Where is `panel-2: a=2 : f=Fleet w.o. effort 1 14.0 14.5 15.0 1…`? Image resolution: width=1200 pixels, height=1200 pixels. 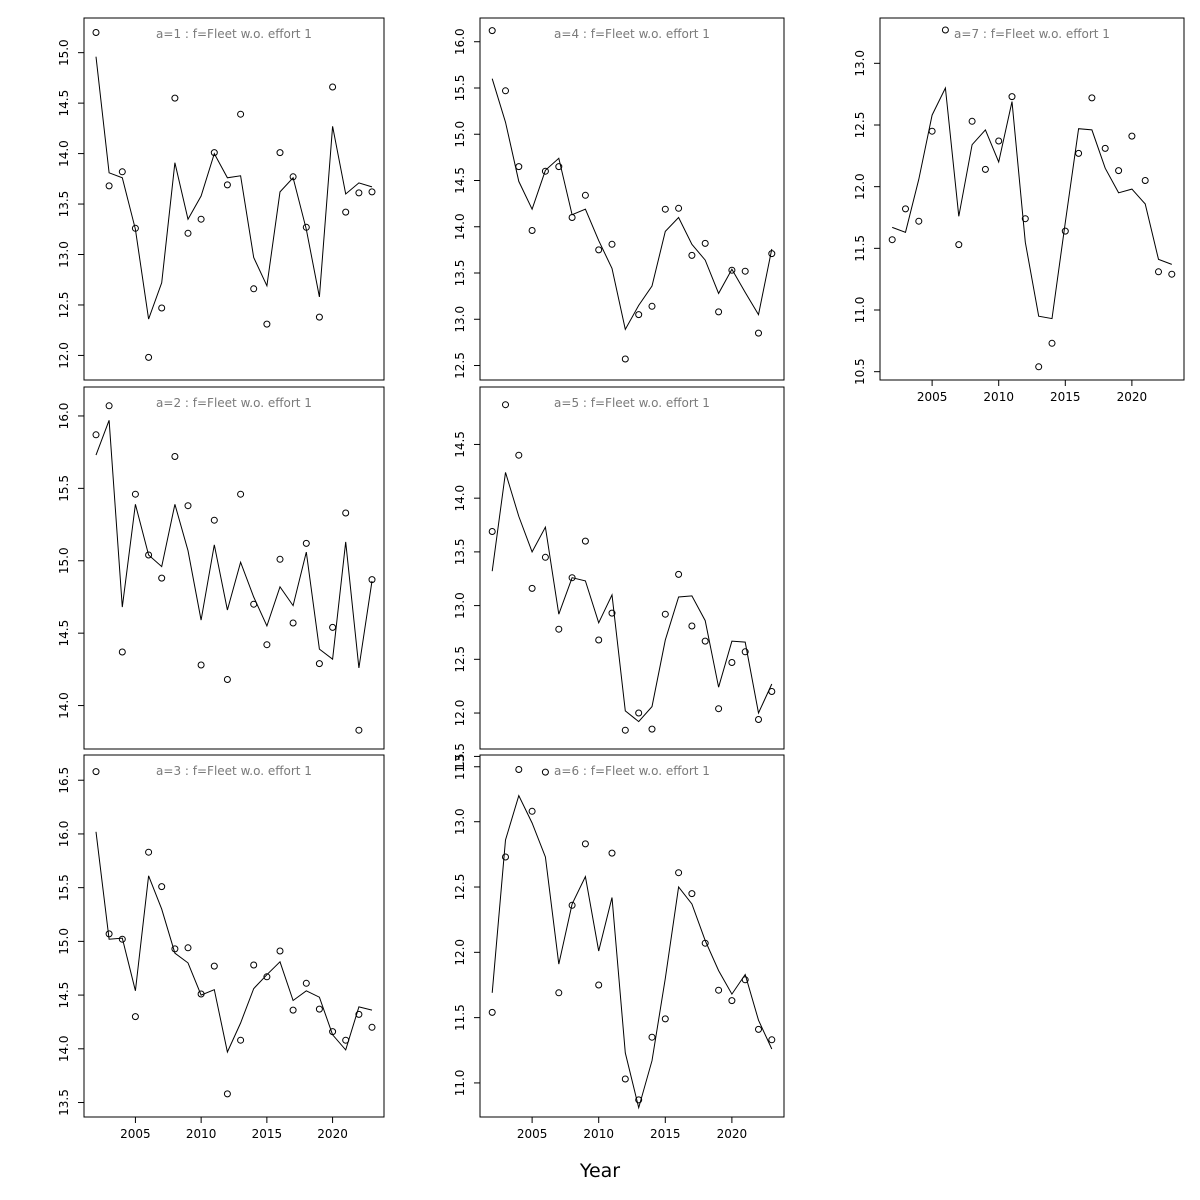
panel-2: a=2 : f=Fleet w.o. effort 1 14.0 14.5 15.0 1… is located at coordinates (221, 568).